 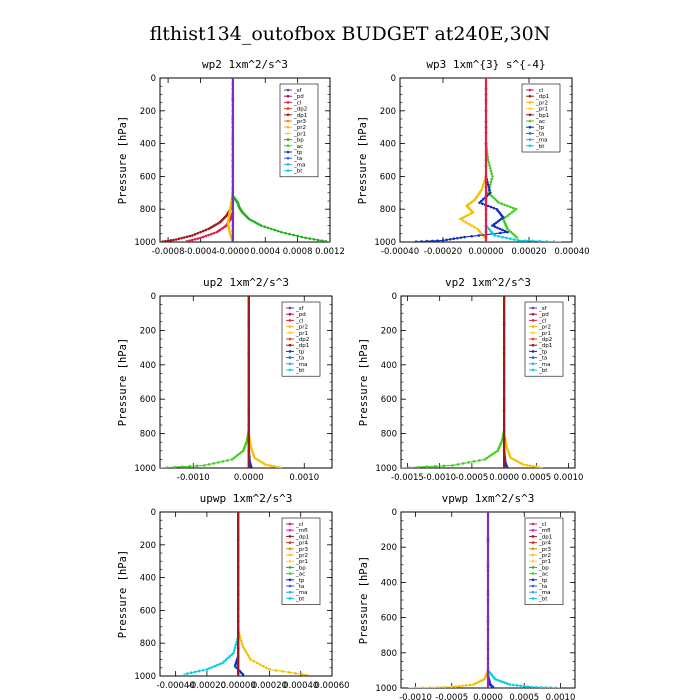 I want to click on x-tick-label: -0.0015, so click(x=407, y=478).